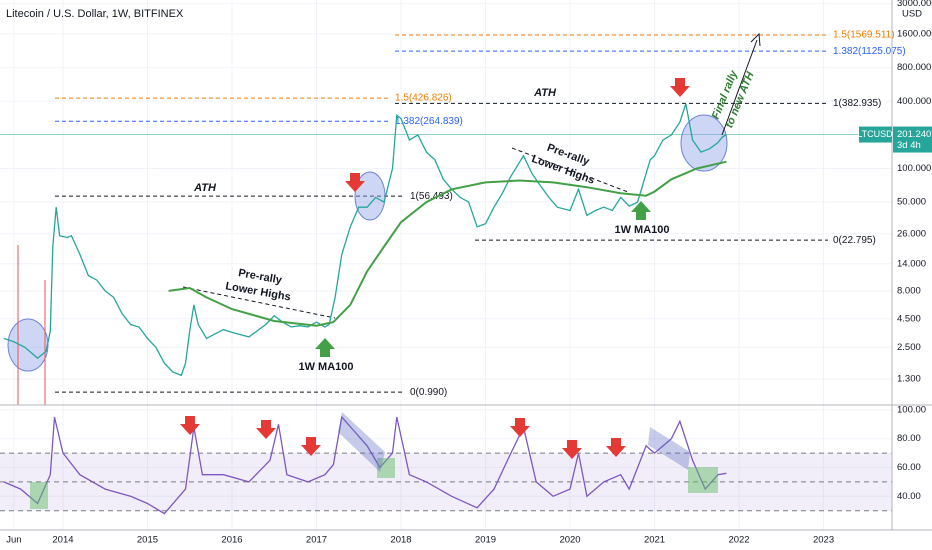  I want to click on x-tick-label: 2017, so click(316, 540).